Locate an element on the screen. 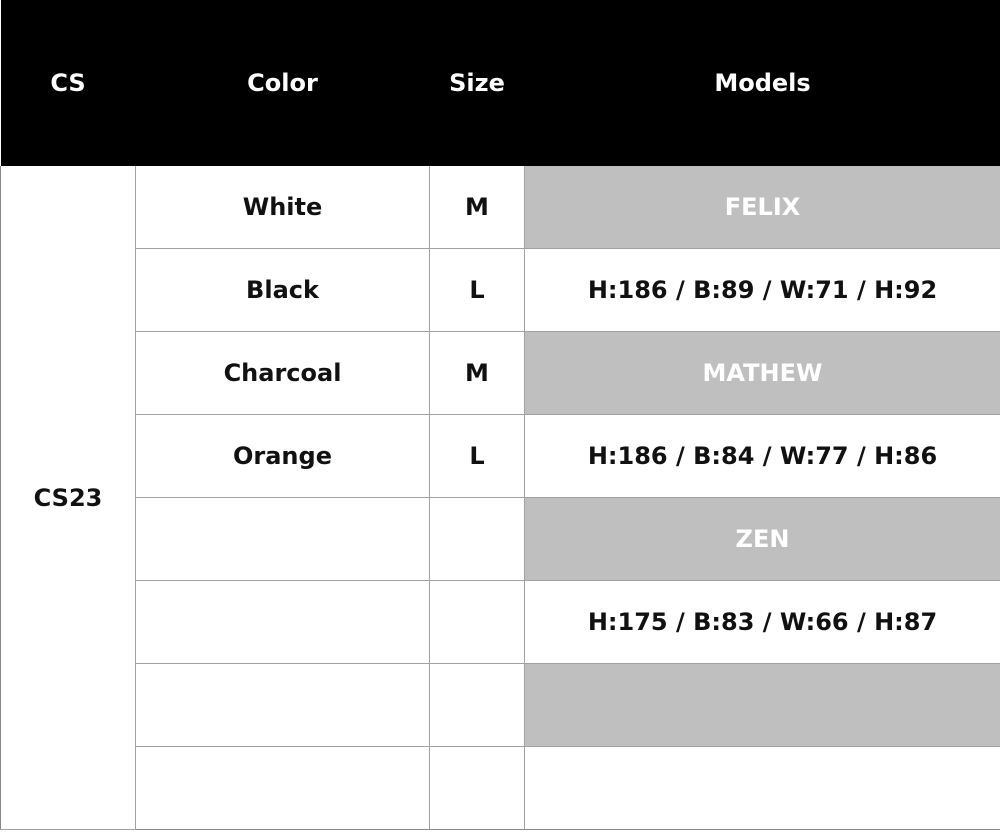 This screenshot has height=832, width=1000. table-row: ZEN is located at coordinates (500, 539).